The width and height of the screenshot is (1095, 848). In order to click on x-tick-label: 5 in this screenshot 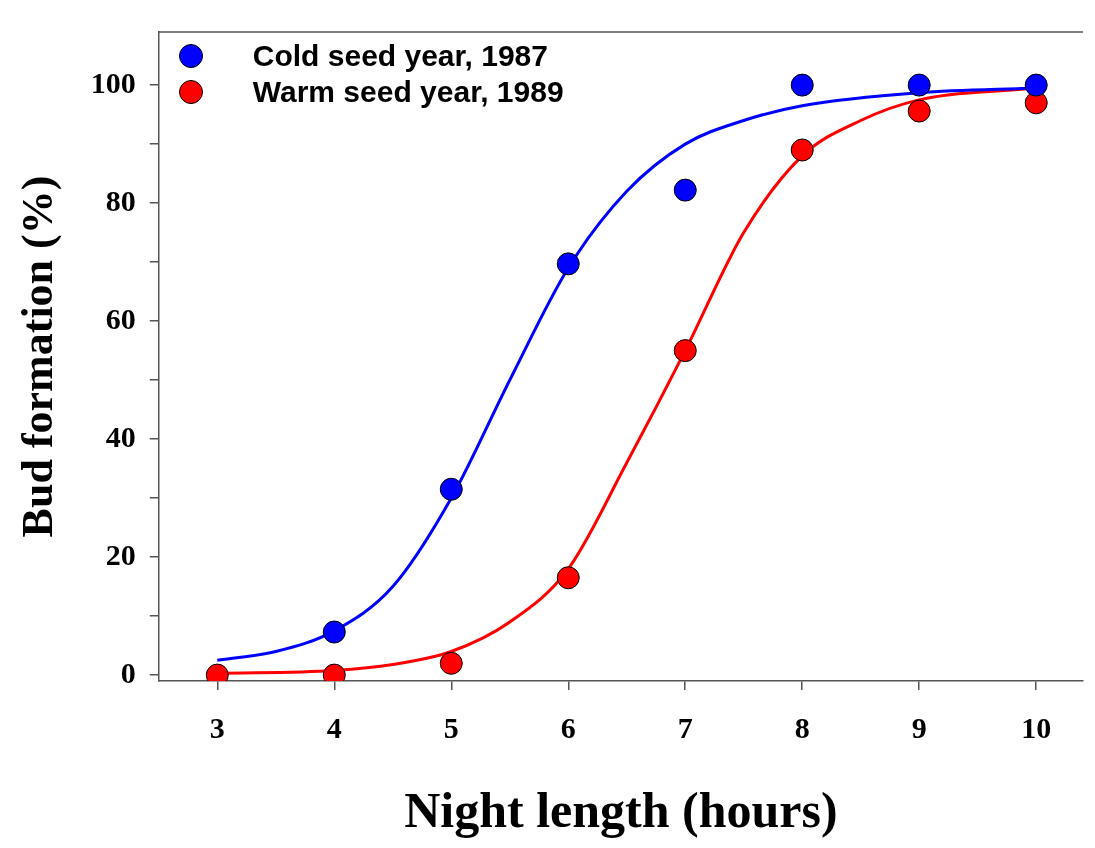, I will do `click(451, 727)`.